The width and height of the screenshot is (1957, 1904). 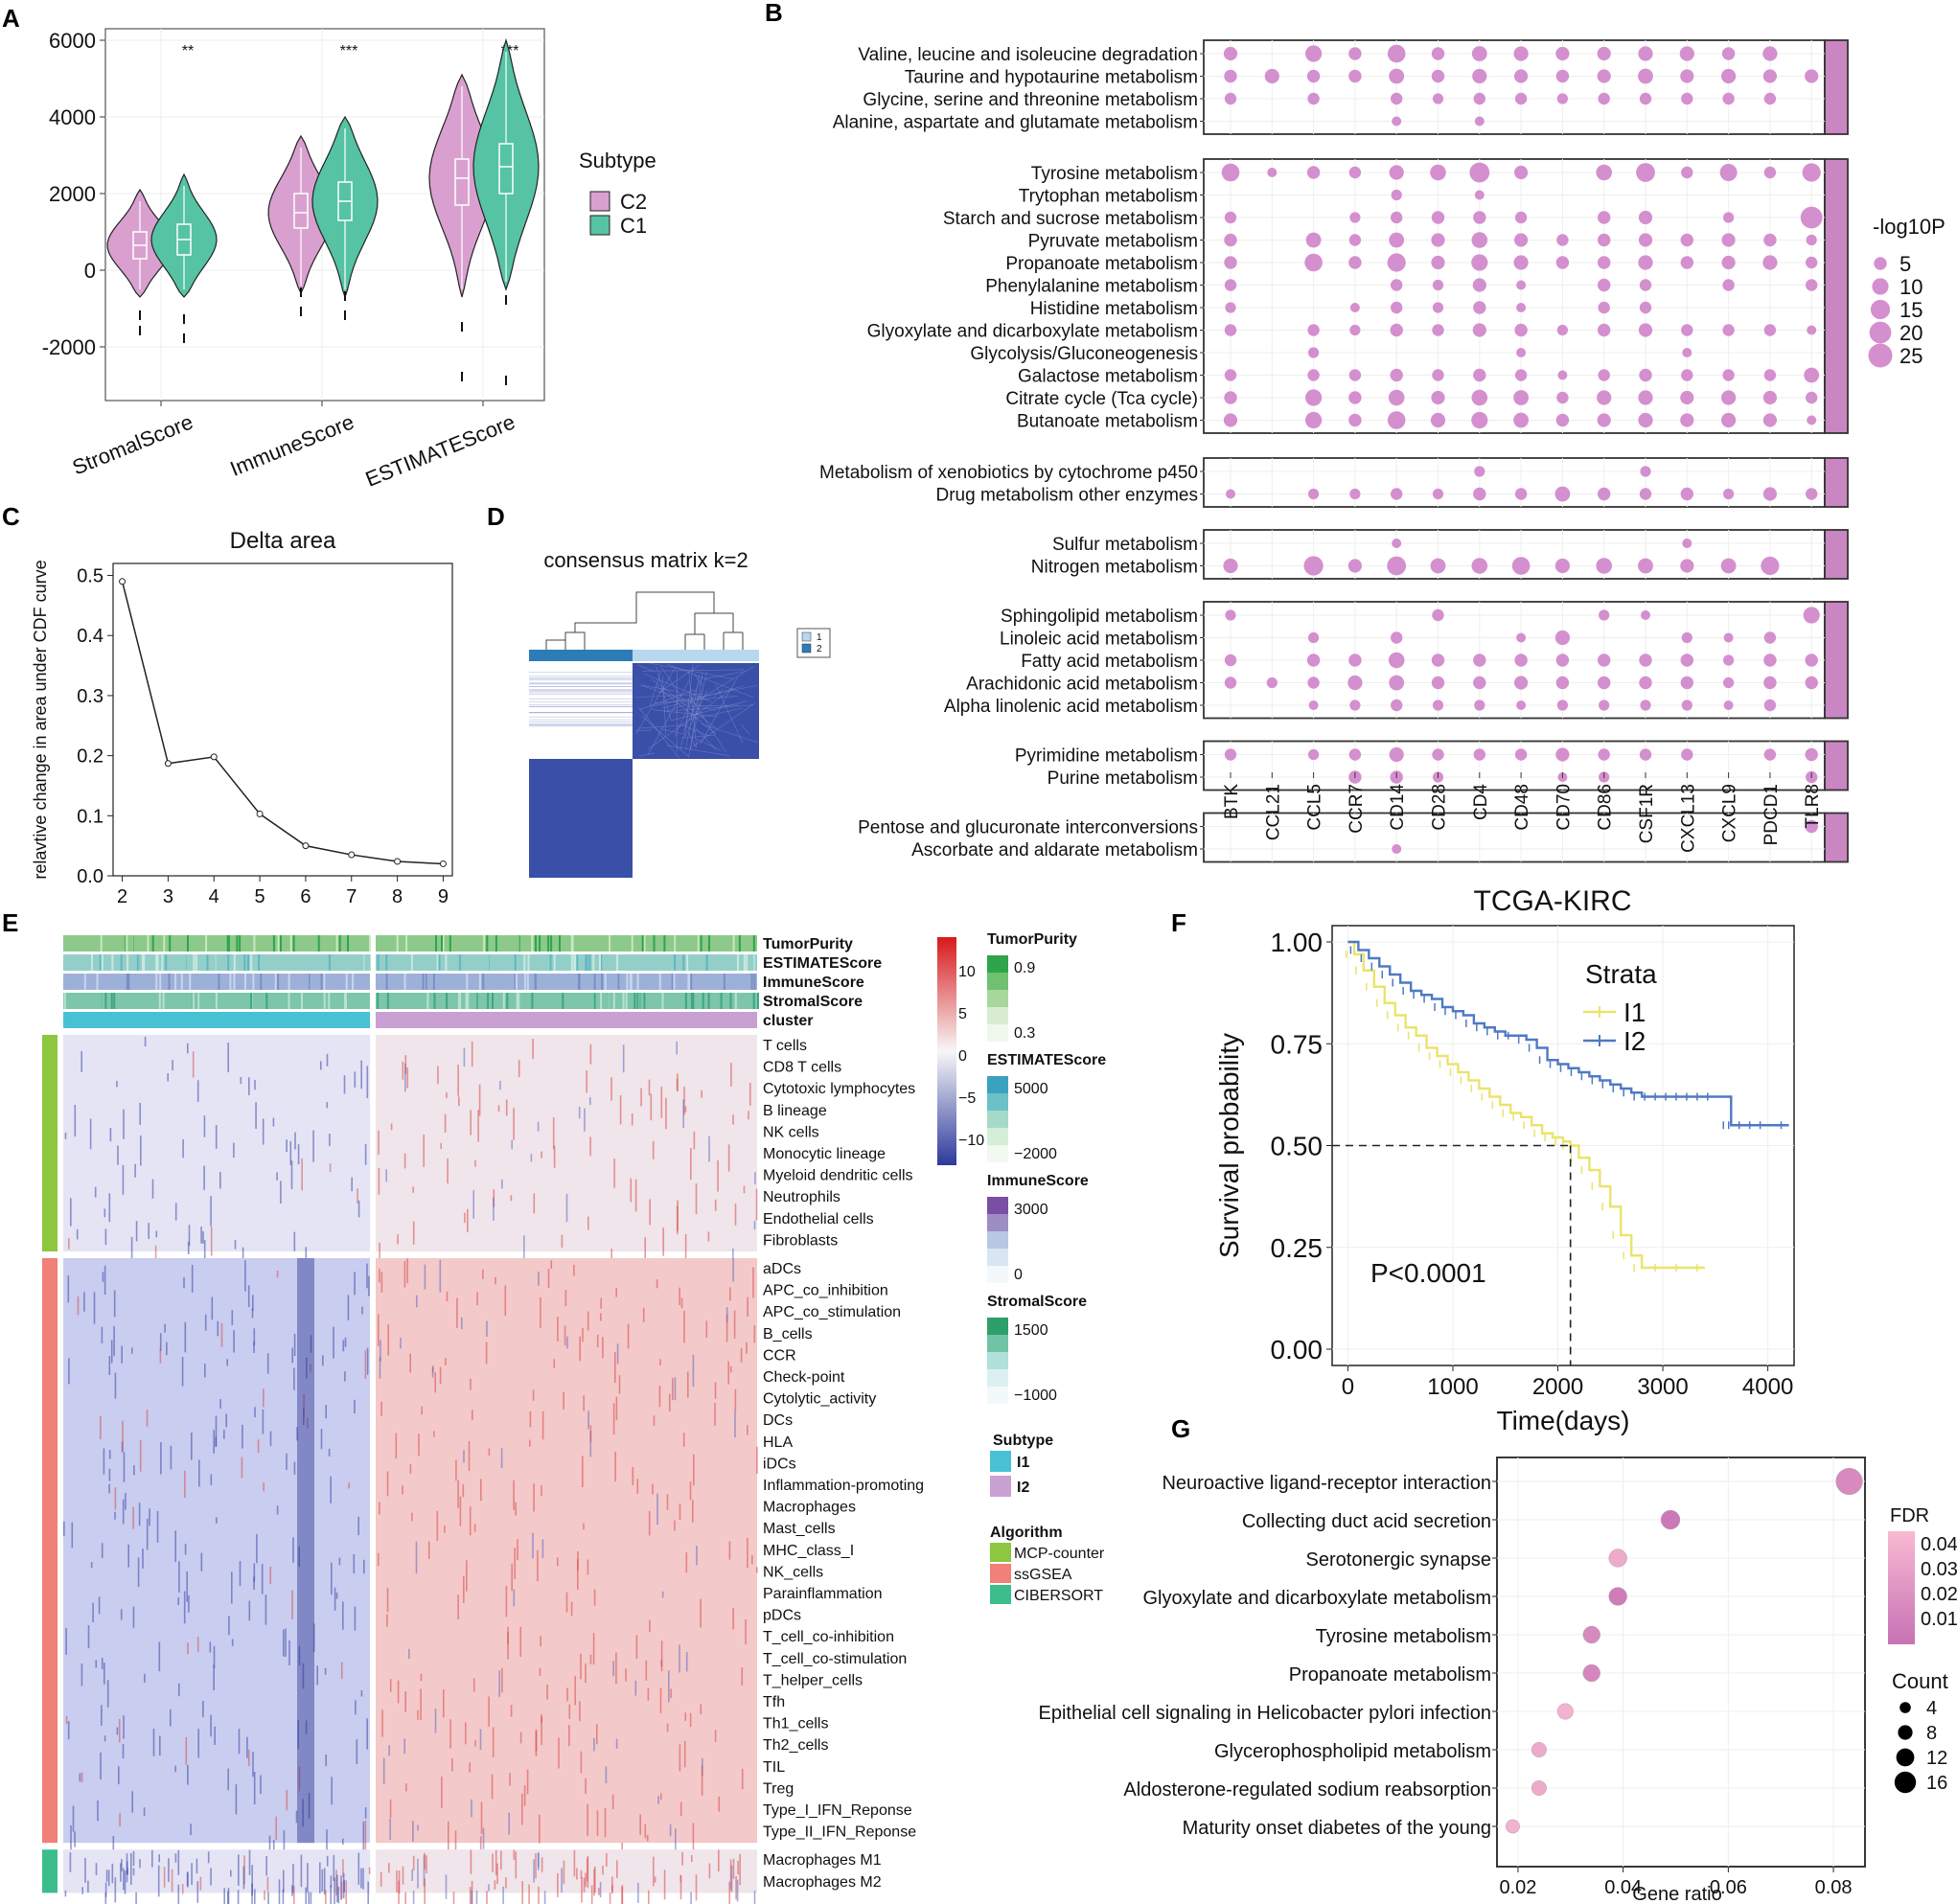 What do you see at coordinates (1031, 1210) in the screenshot?
I see `legend-label: 3000` at bounding box center [1031, 1210].